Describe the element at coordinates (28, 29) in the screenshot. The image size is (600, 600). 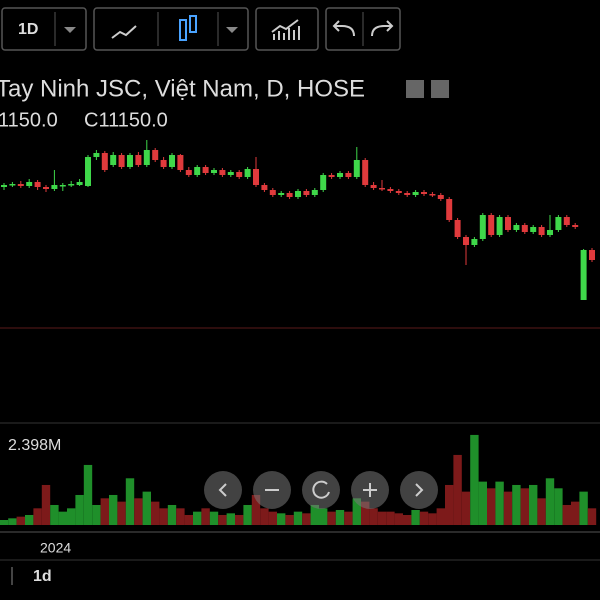
I see `interval-label: 1D` at that location.